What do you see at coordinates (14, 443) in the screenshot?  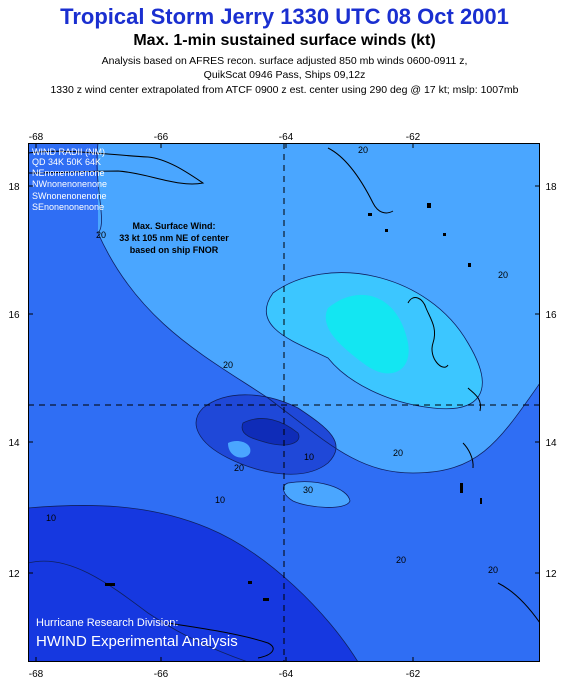 I see `lat-left-label: 14` at bounding box center [14, 443].